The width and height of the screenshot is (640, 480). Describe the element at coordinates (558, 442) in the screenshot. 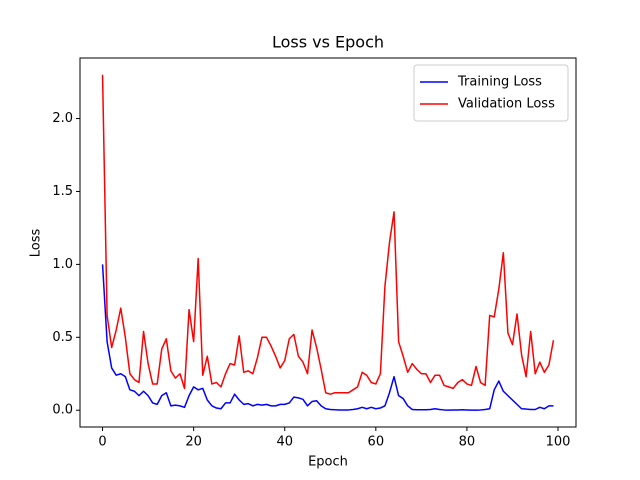

I see `x-tick-label: 100` at that location.